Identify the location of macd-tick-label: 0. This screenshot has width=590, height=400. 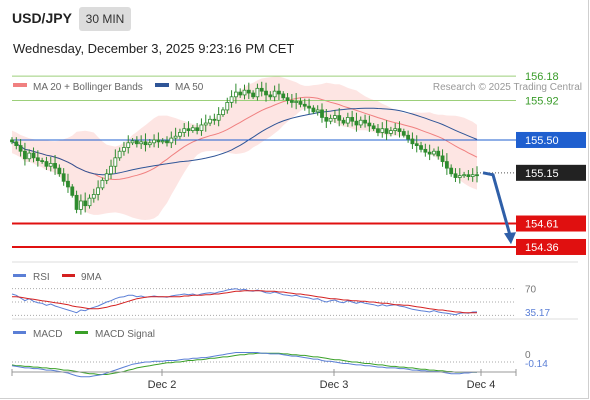
(528, 355).